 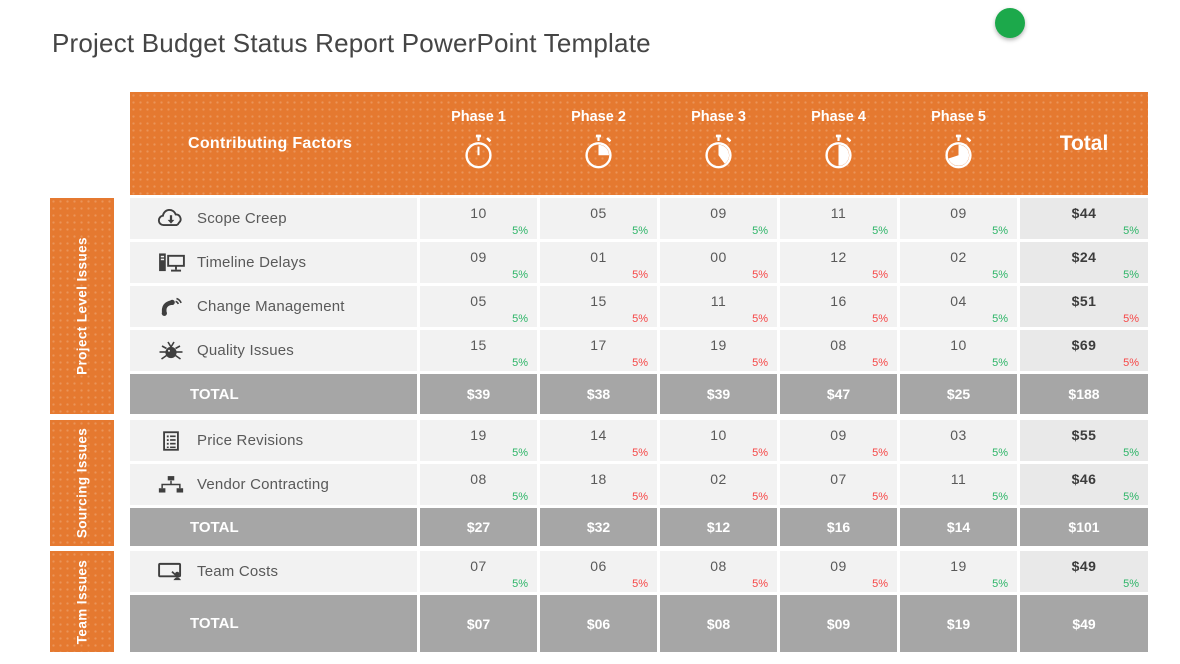 What do you see at coordinates (1084, 301) in the screenshot?
I see `cell-value: $51` at bounding box center [1084, 301].